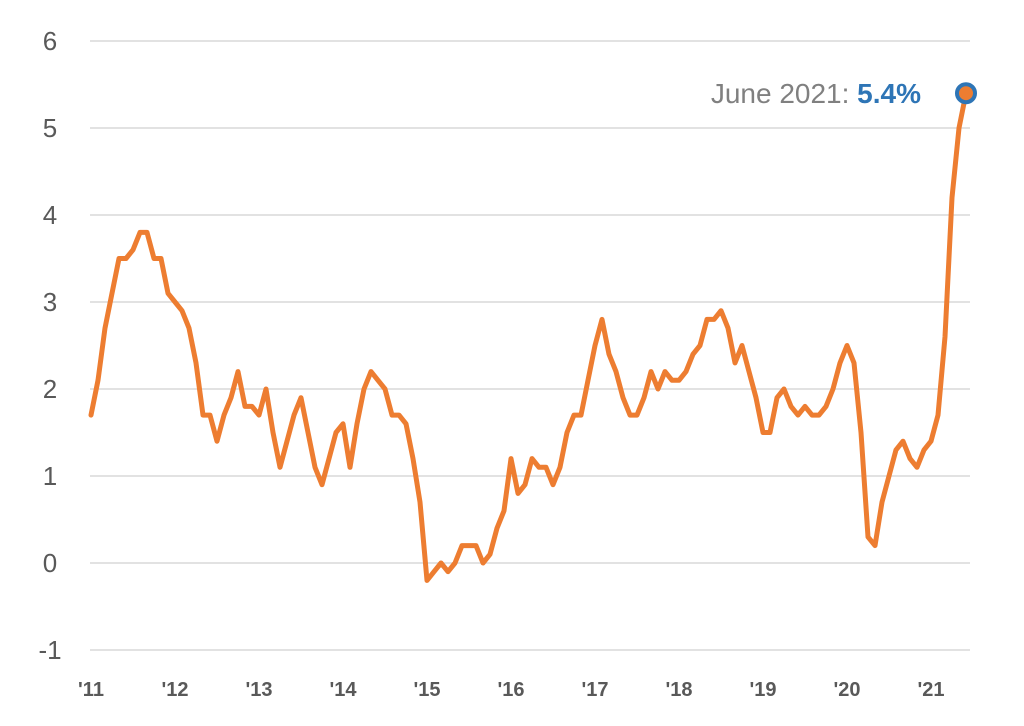 This screenshot has height=726, width=1024. What do you see at coordinates (930, 690) in the screenshot?
I see `x-tick-label: '21` at bounding box center [930, 690].